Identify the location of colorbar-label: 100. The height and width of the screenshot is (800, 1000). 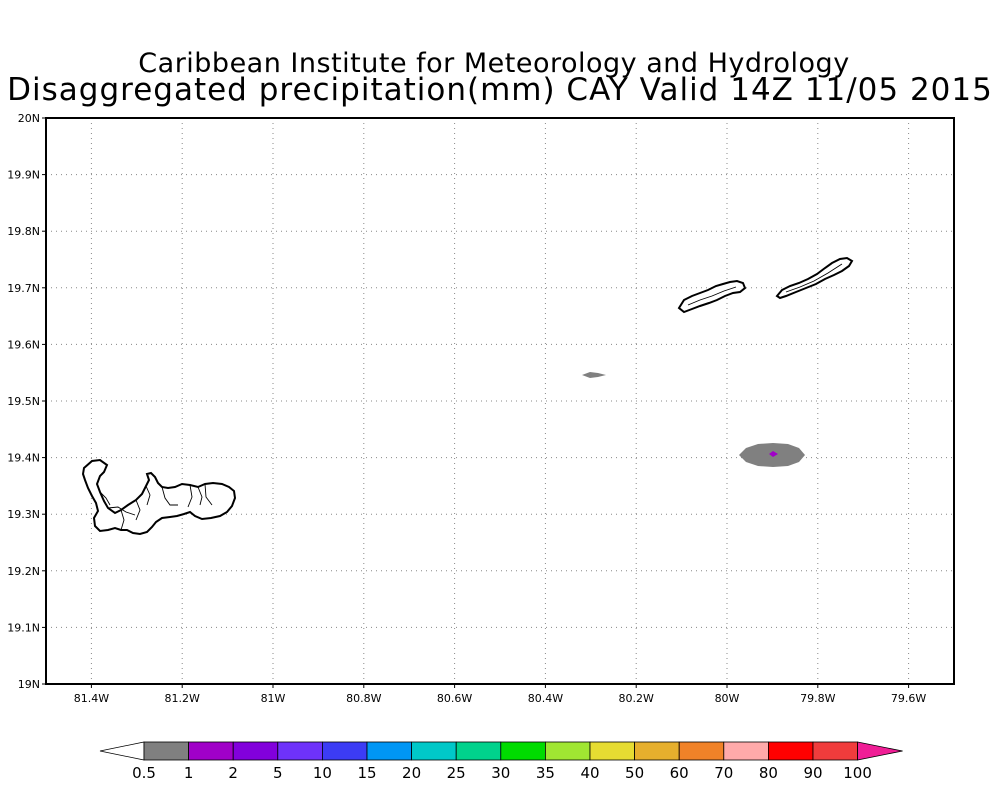
(857, 773).